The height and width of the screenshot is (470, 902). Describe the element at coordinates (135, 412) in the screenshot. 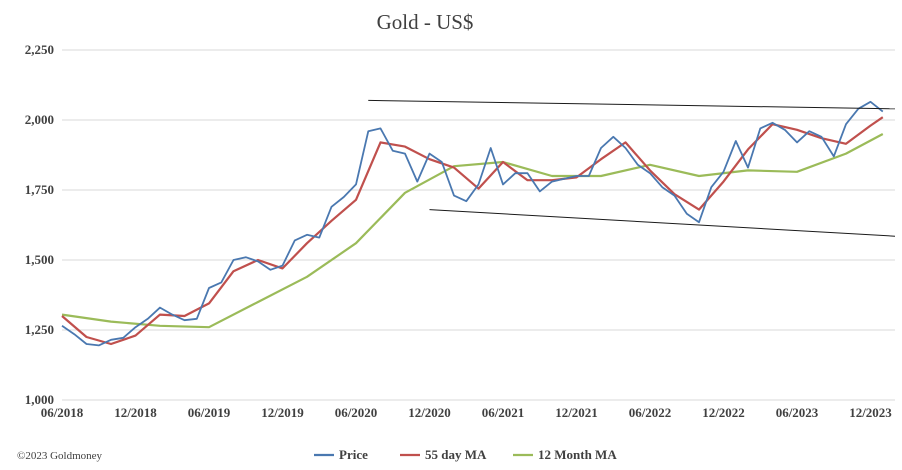

I see `x-tick-label: 12/2018` at that location.